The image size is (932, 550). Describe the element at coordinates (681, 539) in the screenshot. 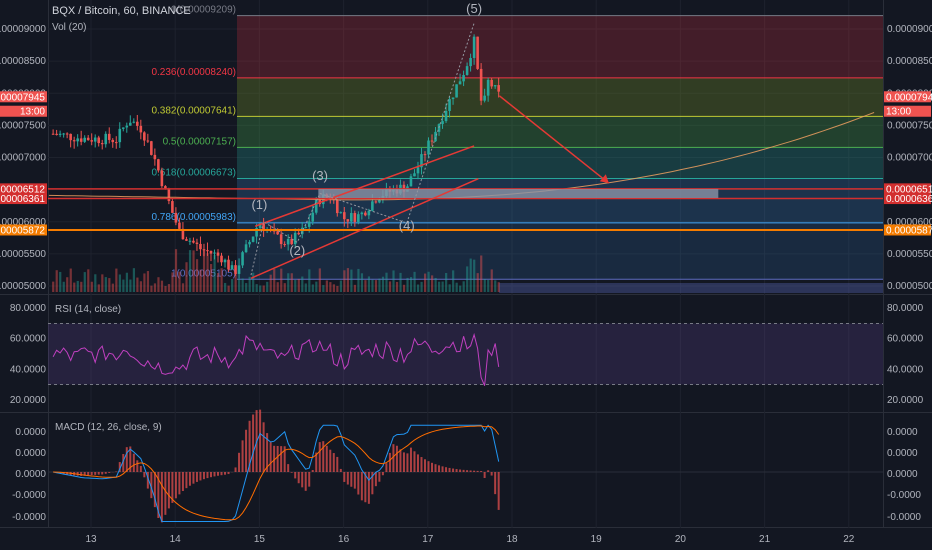

I see `time-tick: 20` at that location.